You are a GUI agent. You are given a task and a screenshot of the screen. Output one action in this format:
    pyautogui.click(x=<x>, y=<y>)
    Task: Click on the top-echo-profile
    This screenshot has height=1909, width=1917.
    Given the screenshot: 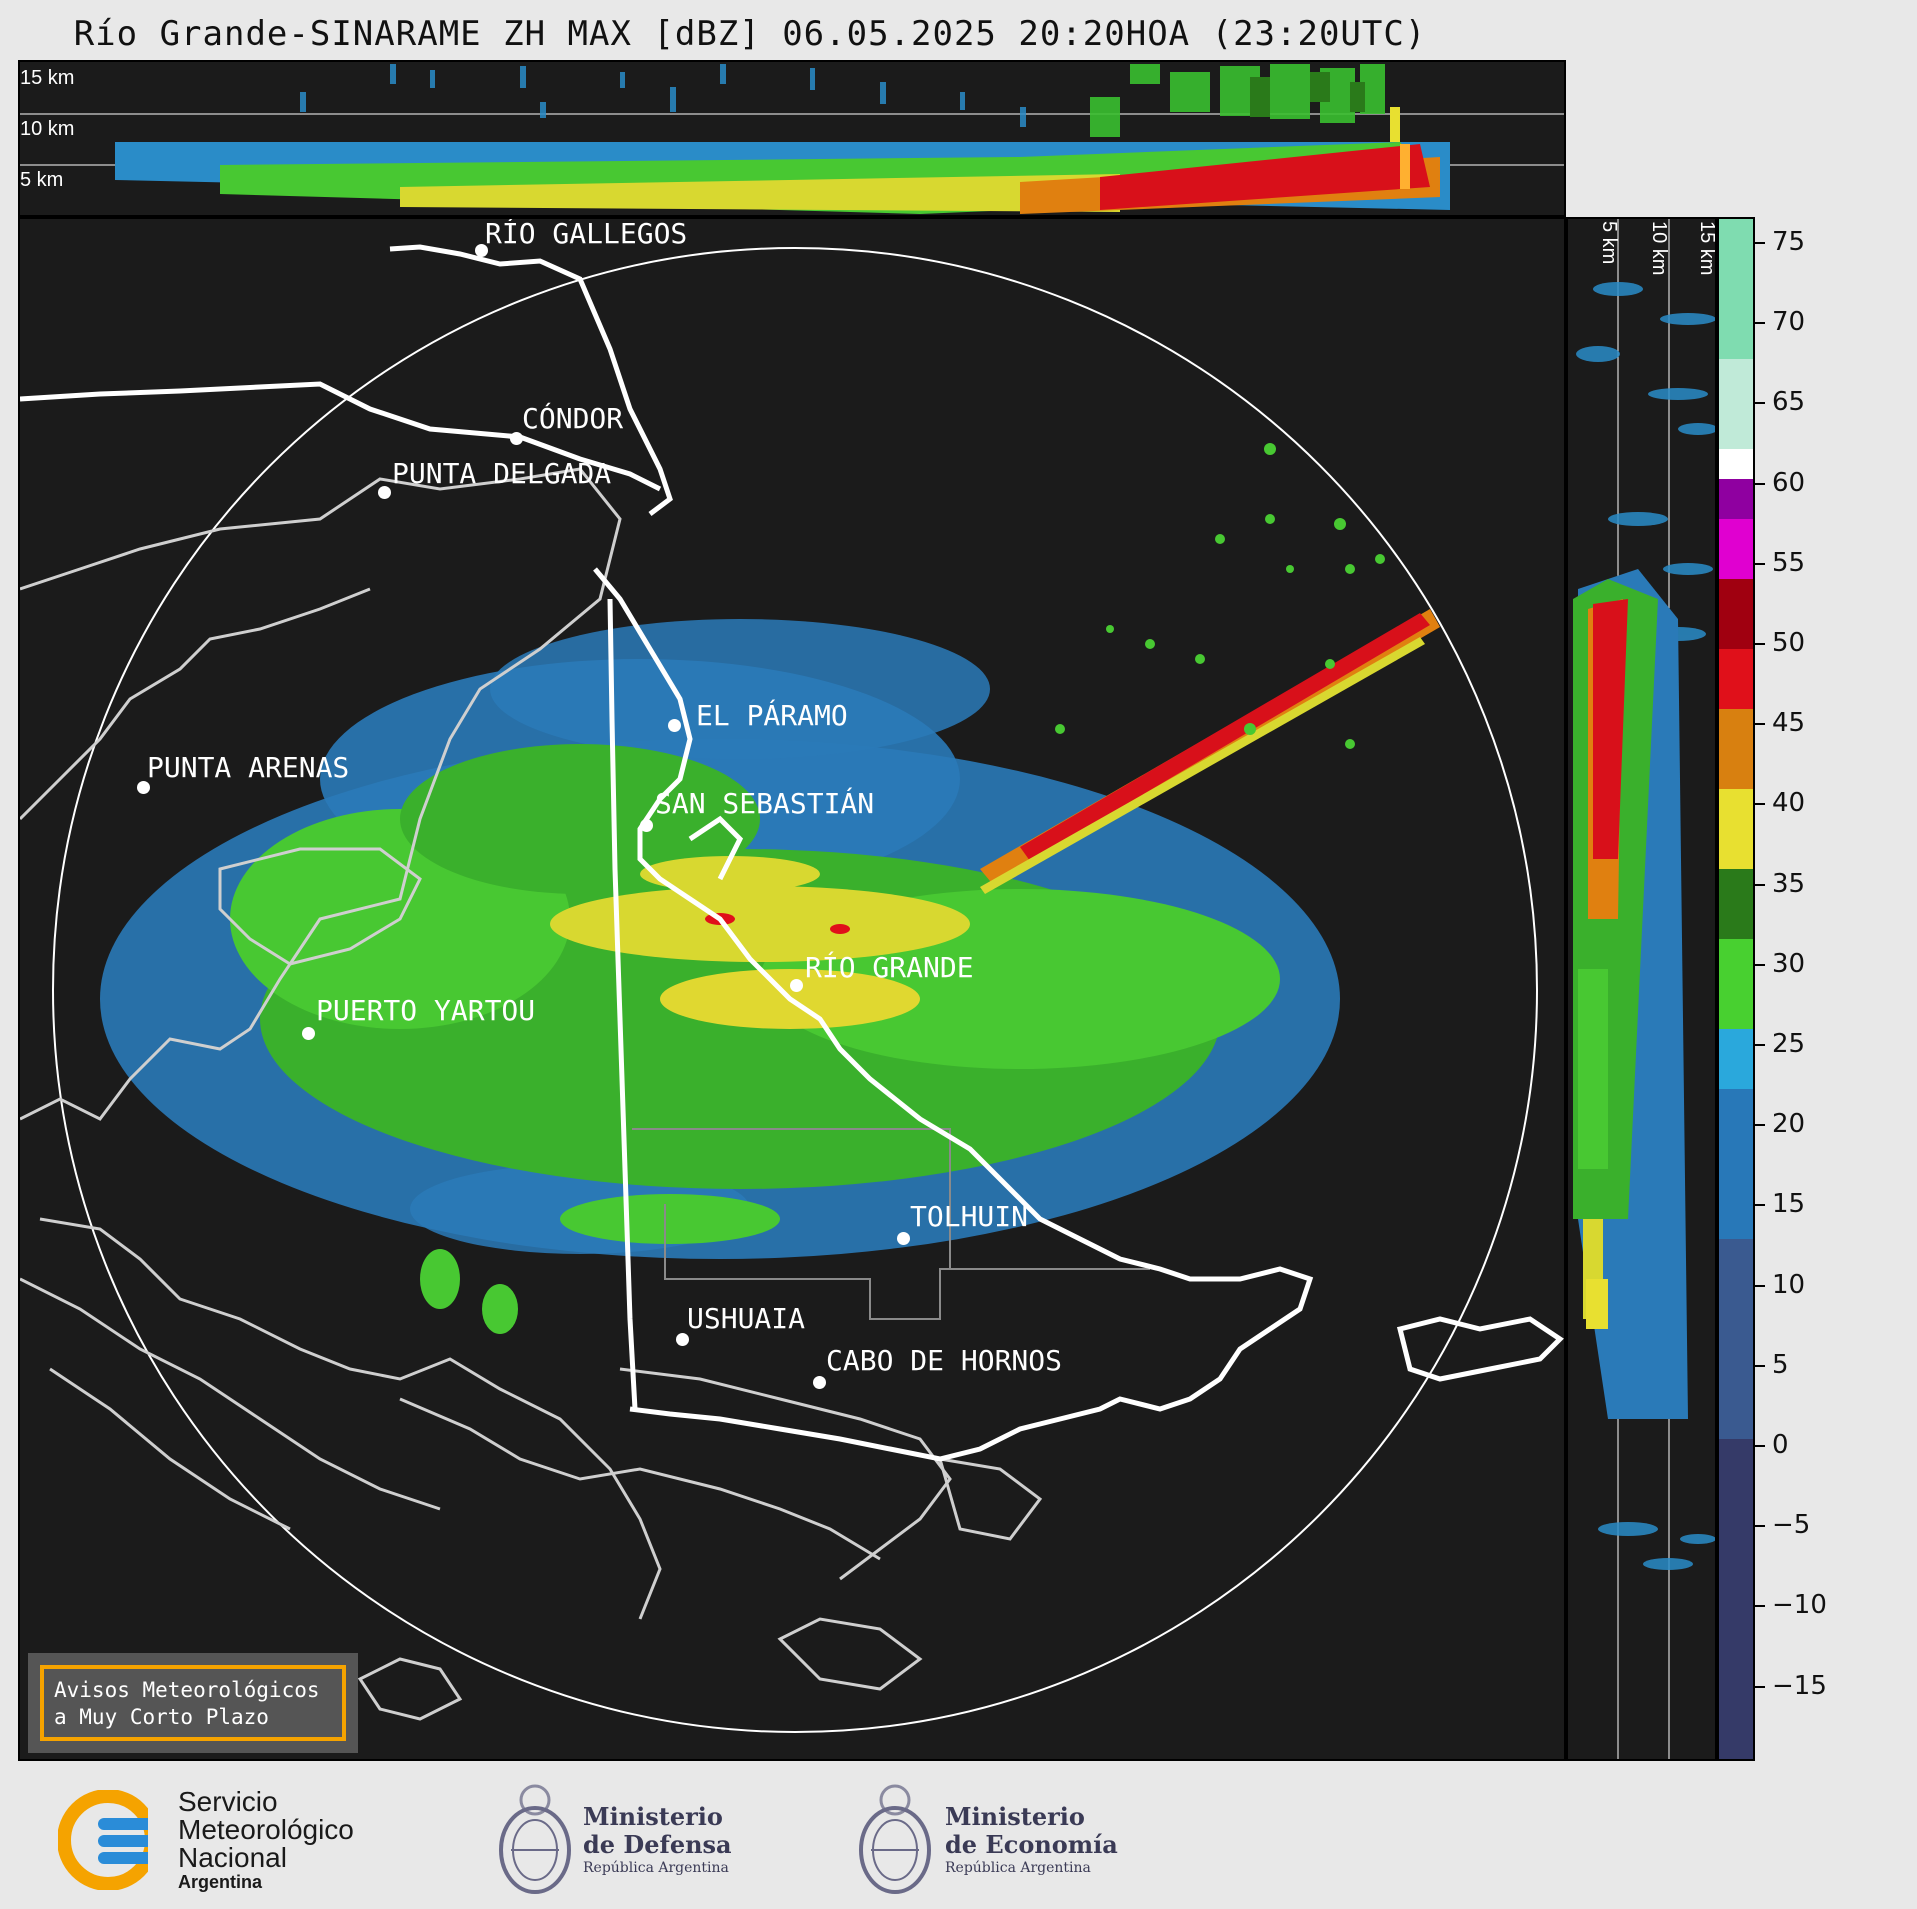 What is the action you would take?
    pyautogui.click(x=792, y=139)
    